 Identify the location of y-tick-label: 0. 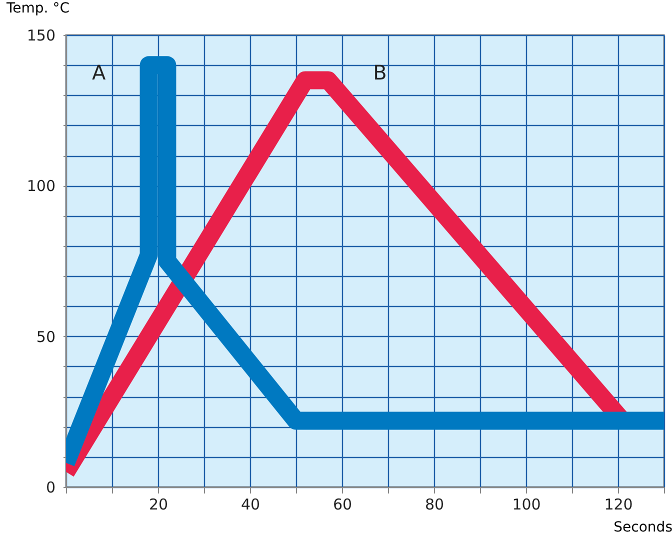
(51, 487).